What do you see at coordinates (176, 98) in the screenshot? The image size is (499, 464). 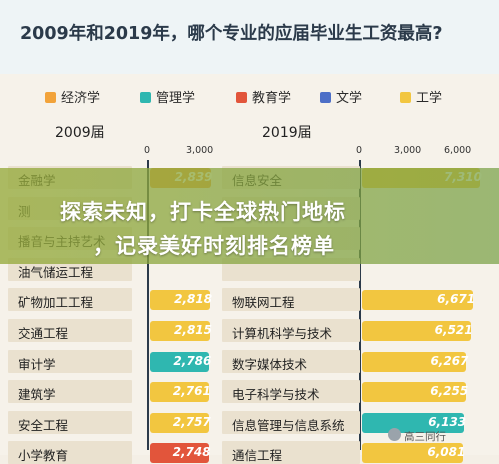 I see `legend-label: 管理学` at bounding box center [176, 98].